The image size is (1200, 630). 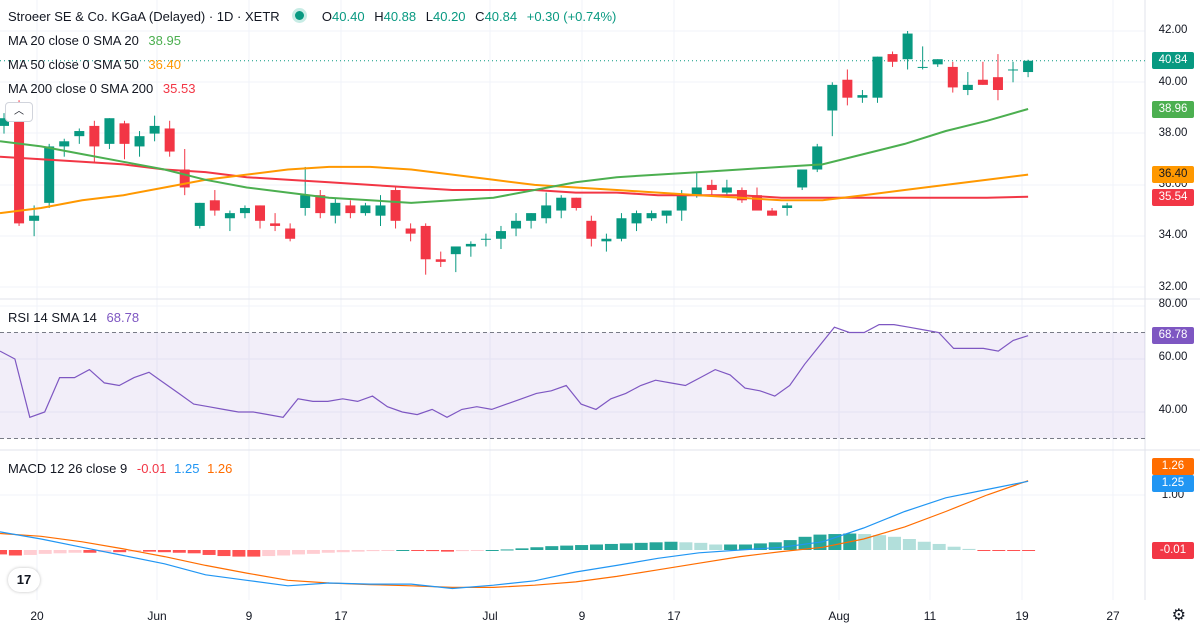 I want to click on macd-legend: MACD 12 26 close 9 -0.01 1.25 1.26, so click(x=120, y=469).